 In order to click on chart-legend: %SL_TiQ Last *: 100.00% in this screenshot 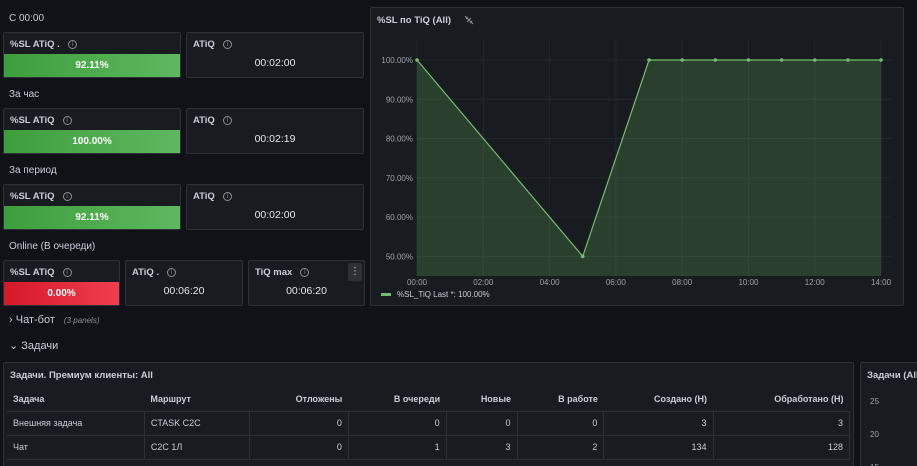, I will do `click(435, 294)`.